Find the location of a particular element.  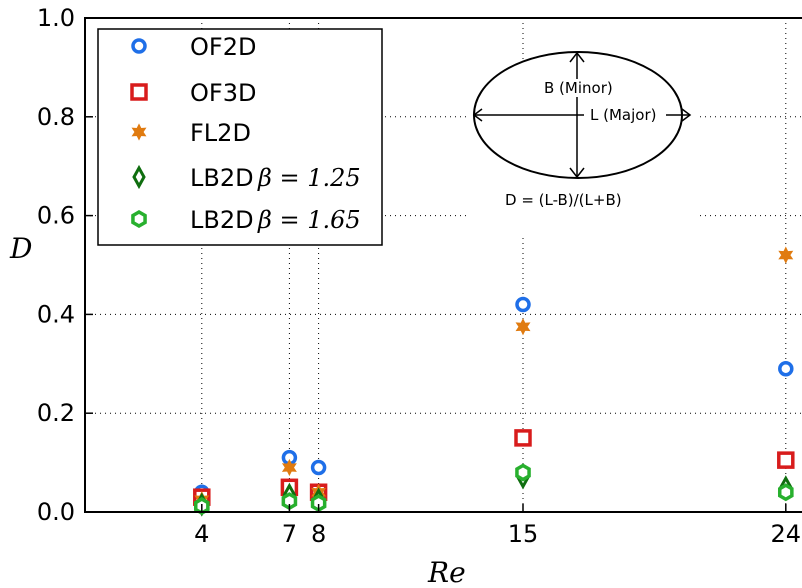

inset-major-label-bg is located at coordinates (625, 115).